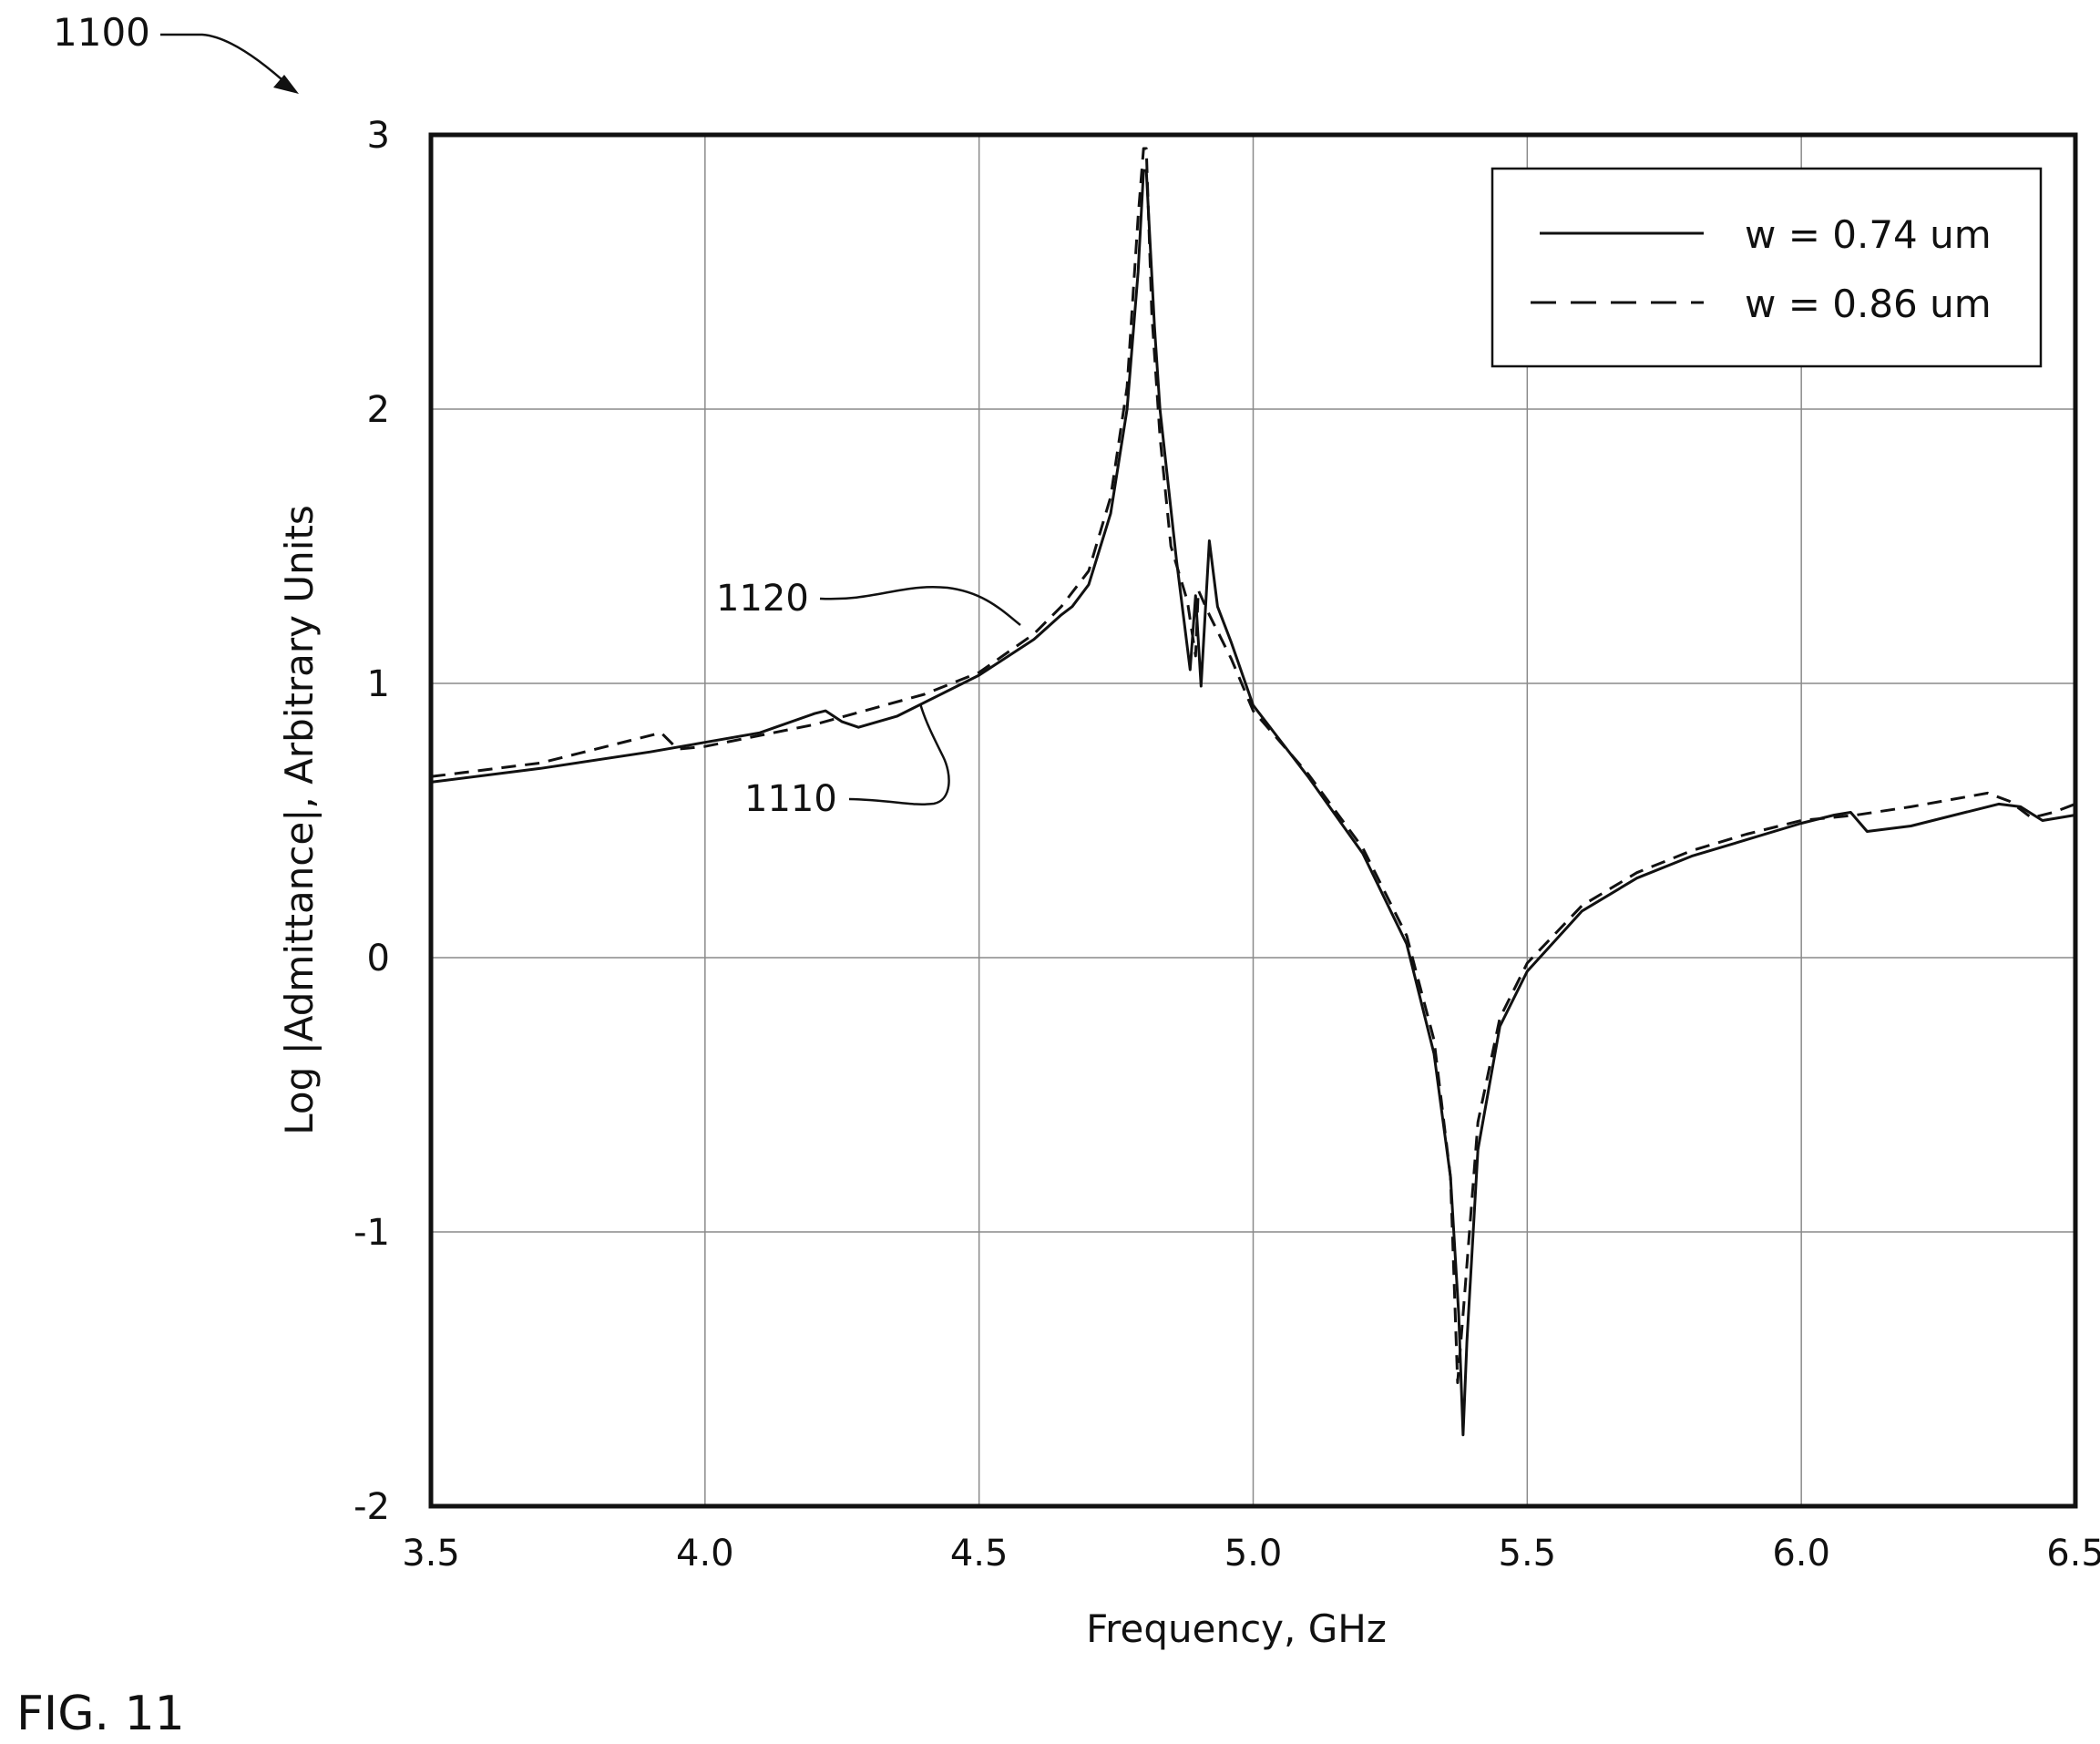 The height and width of the screenshot is (1744, 2100). Describe the element at coordinates (1237, 1628) in the screenshot. I see `x-axis-label: Frequency, GHz` at that location.